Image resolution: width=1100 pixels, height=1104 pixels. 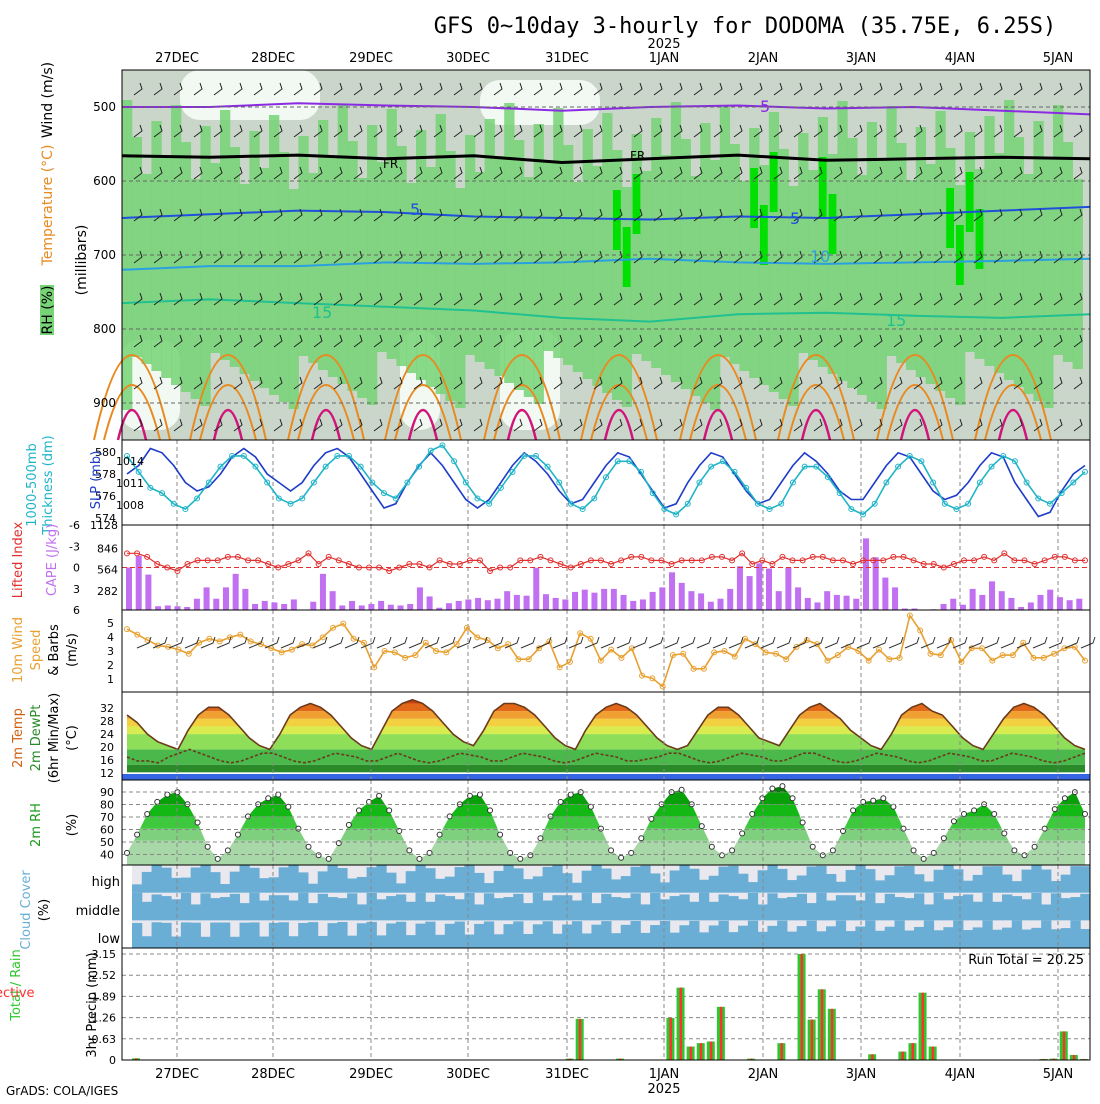 What do you see at coordinates (763, 1074) in the screenshot?
I see `bottom-date-label: 2JAN` at bounding box center [763, 1074].